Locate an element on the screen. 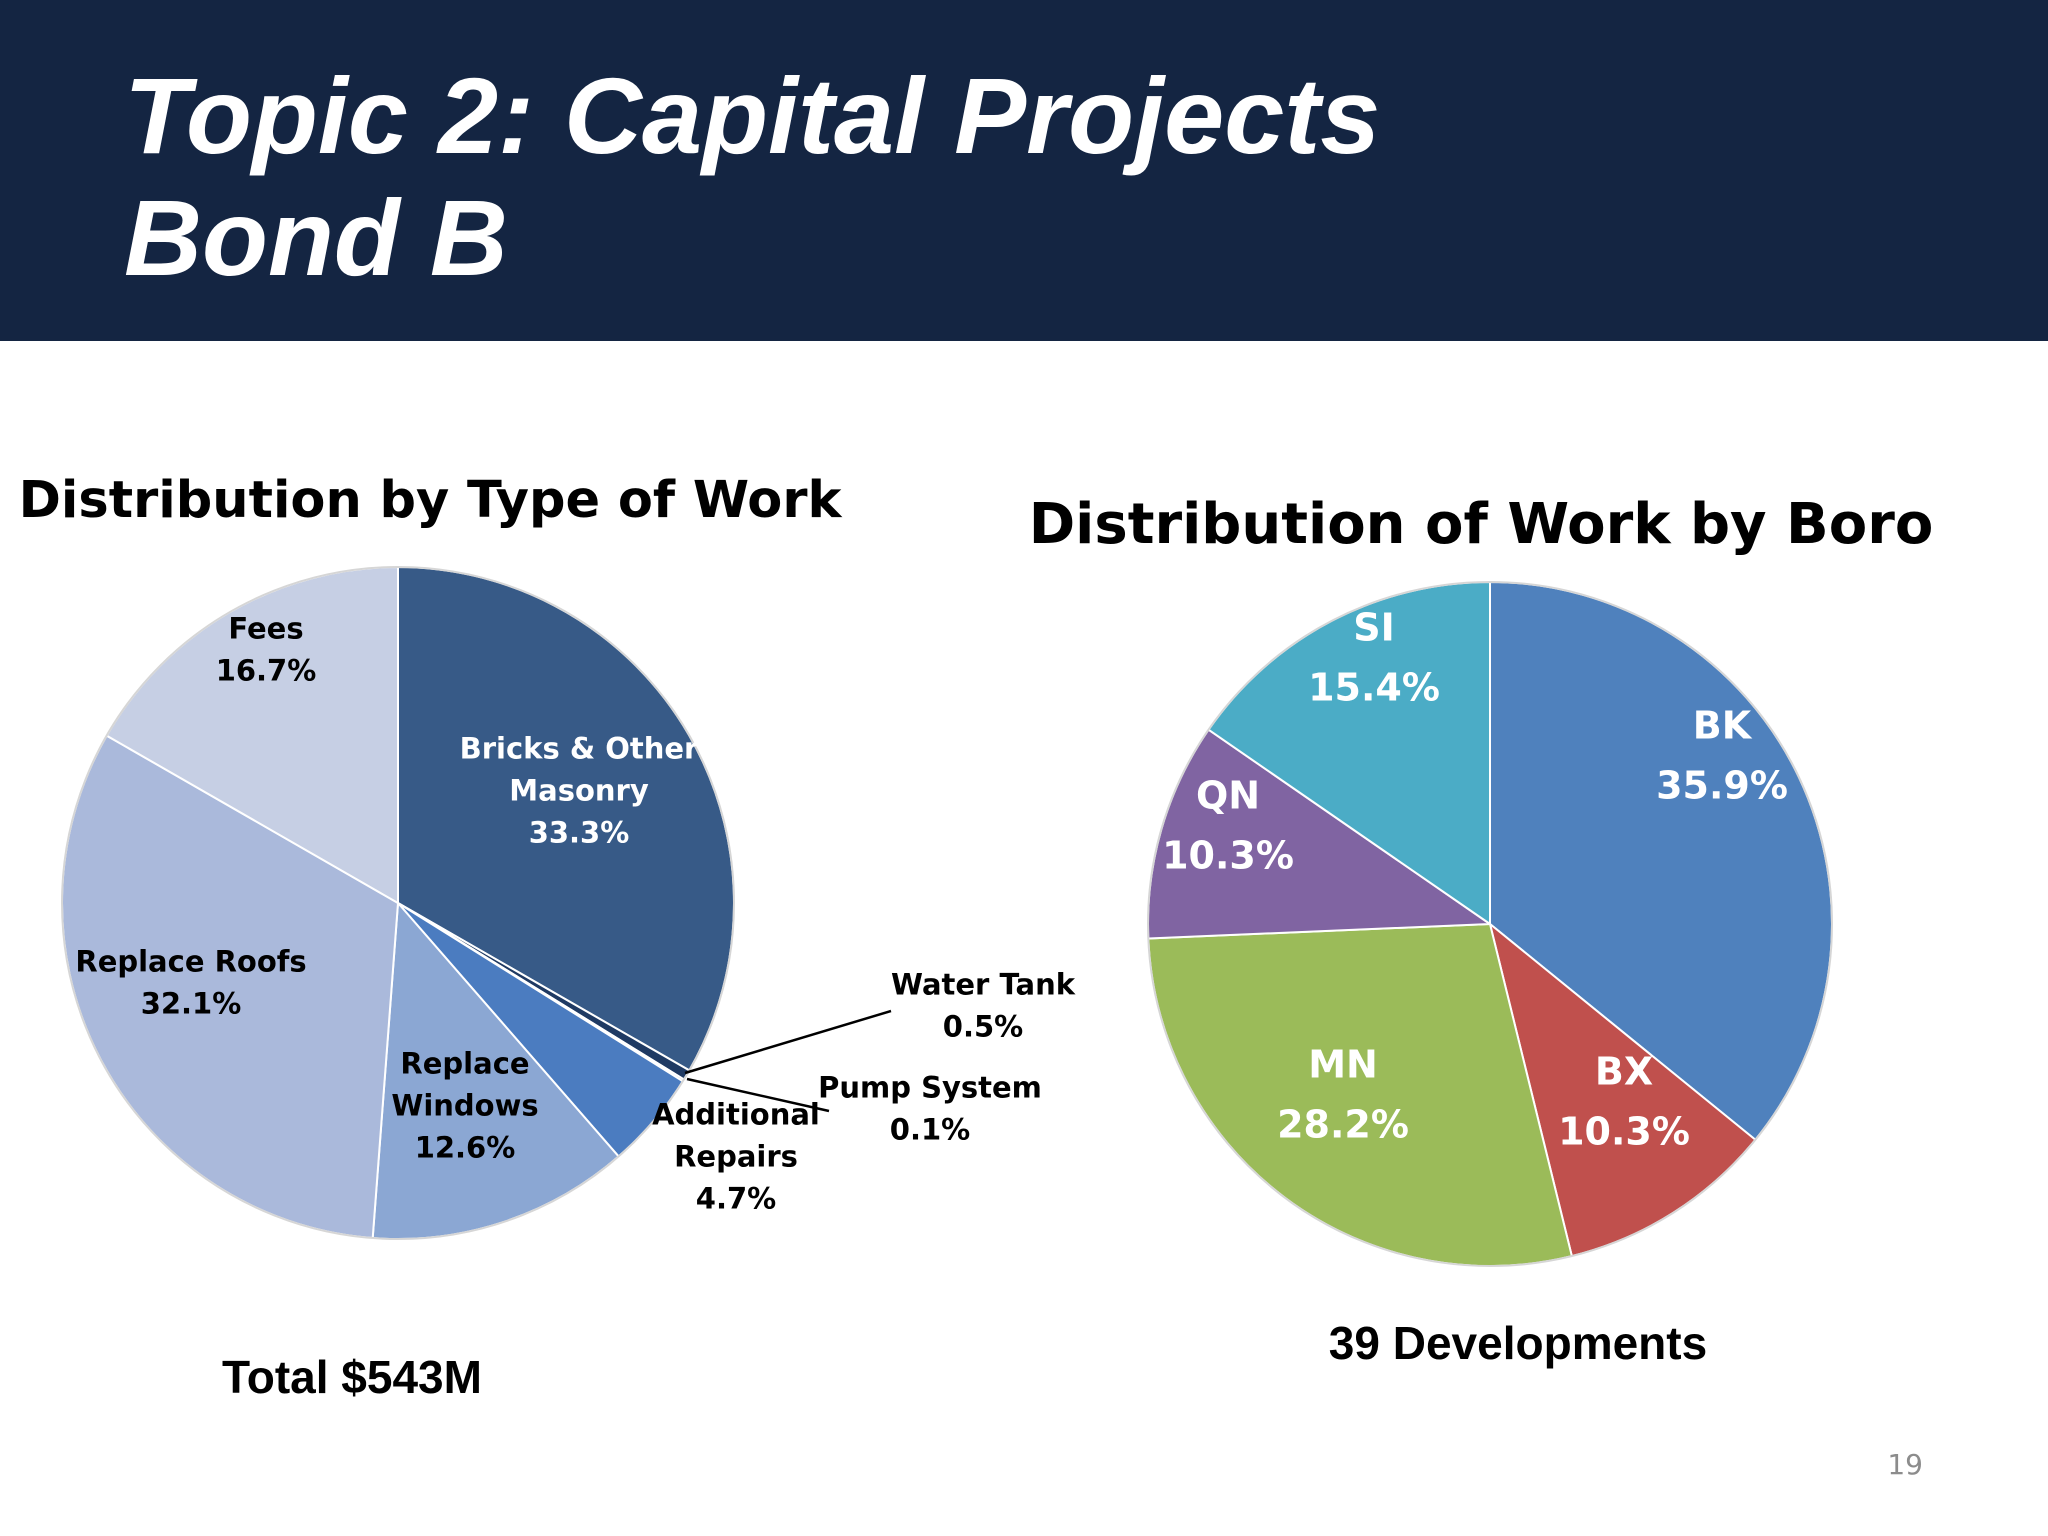 This screenshot has width=2048, height=1536. slice-label-bk: BK is located at coordinates (1723, 726).